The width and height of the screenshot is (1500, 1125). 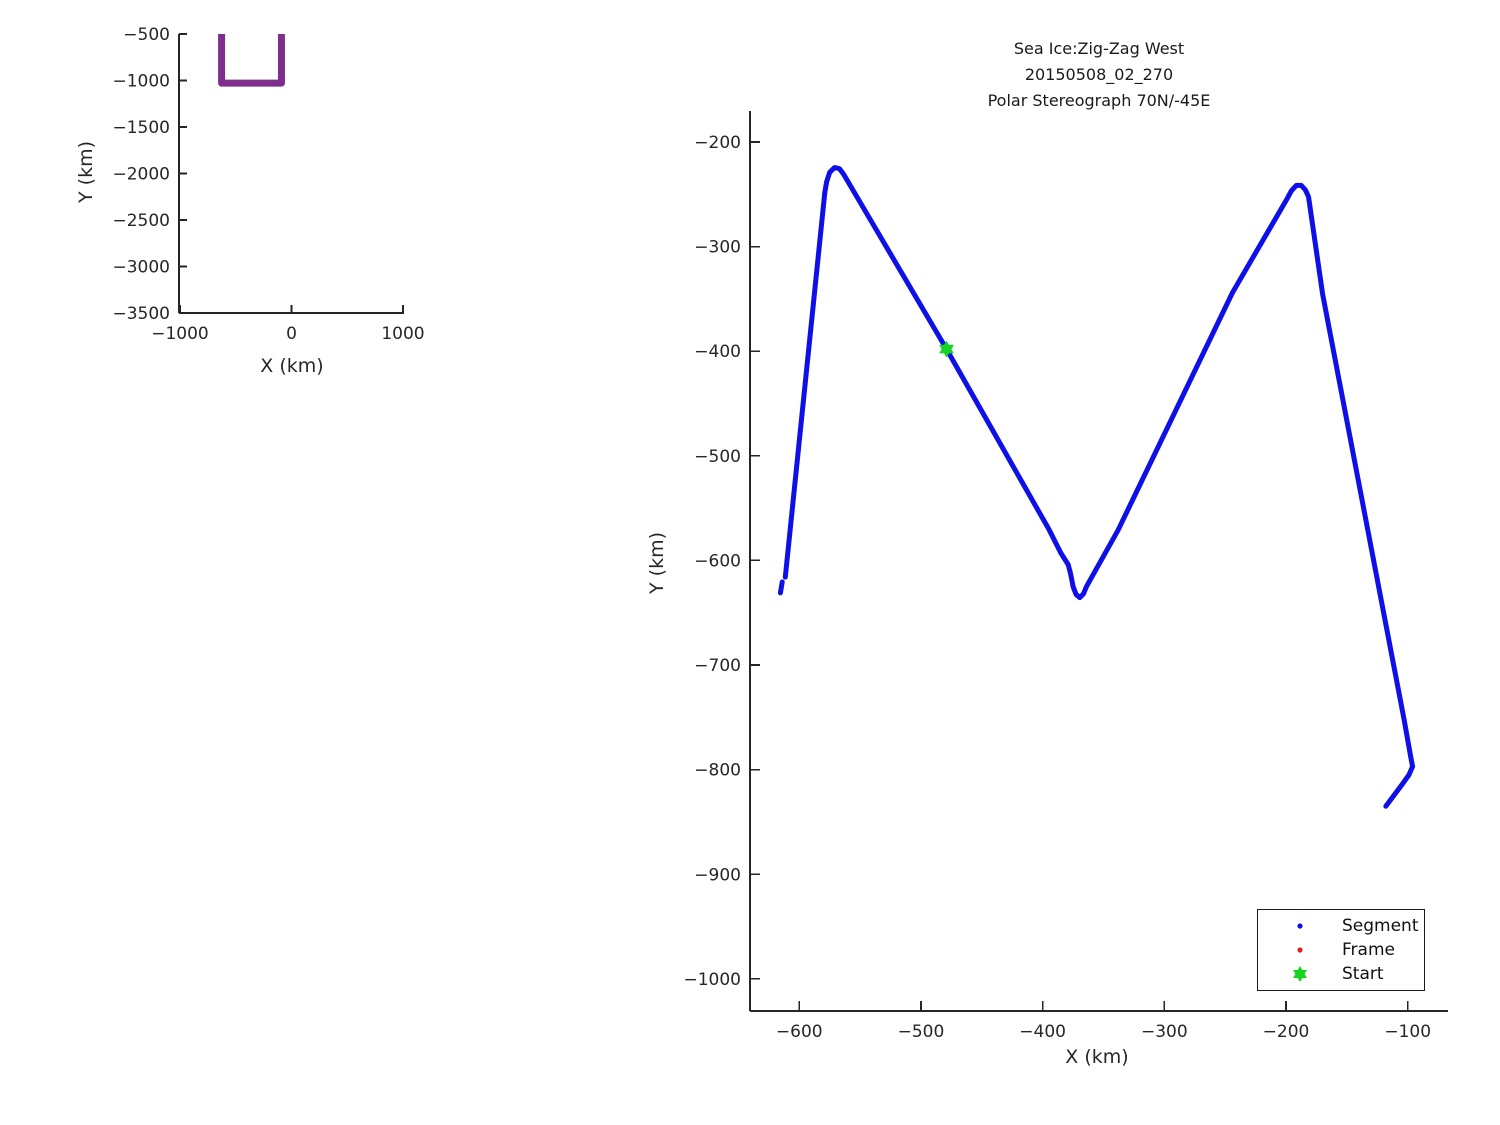 What do you see at coordinates (402, 334) in the screenshot?
I see `overview-x-tick-label: 1000` at bounding box center [402, 334].